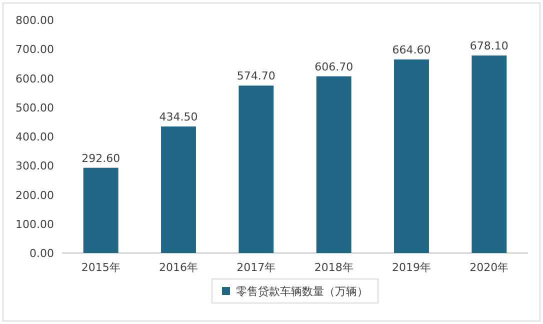  What do you see at coordinates (35, 195) in the screenshot?
I see `y-tick-label: 200.00` at bounding box center [35, 195].